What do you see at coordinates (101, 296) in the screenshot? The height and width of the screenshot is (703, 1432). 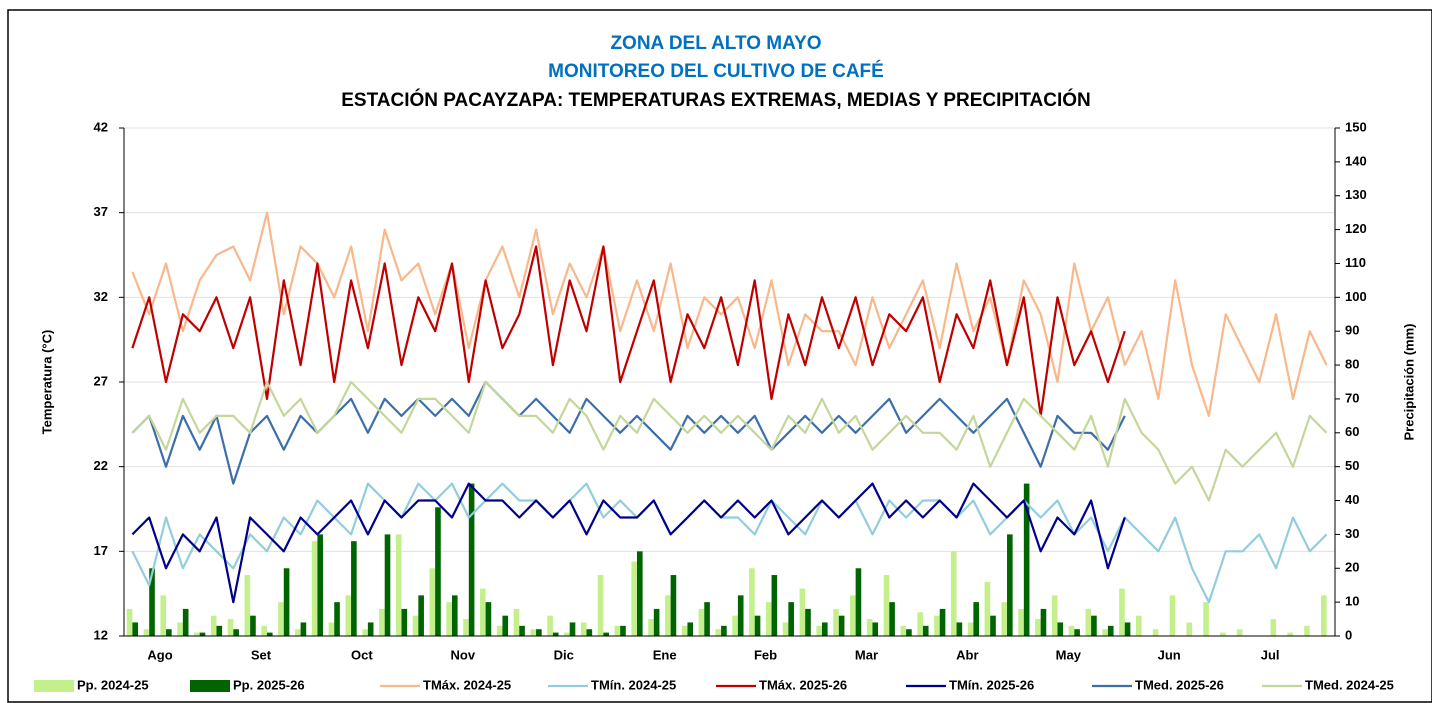 I see `y-tick-label: 32` at bounding box center [101, 296].